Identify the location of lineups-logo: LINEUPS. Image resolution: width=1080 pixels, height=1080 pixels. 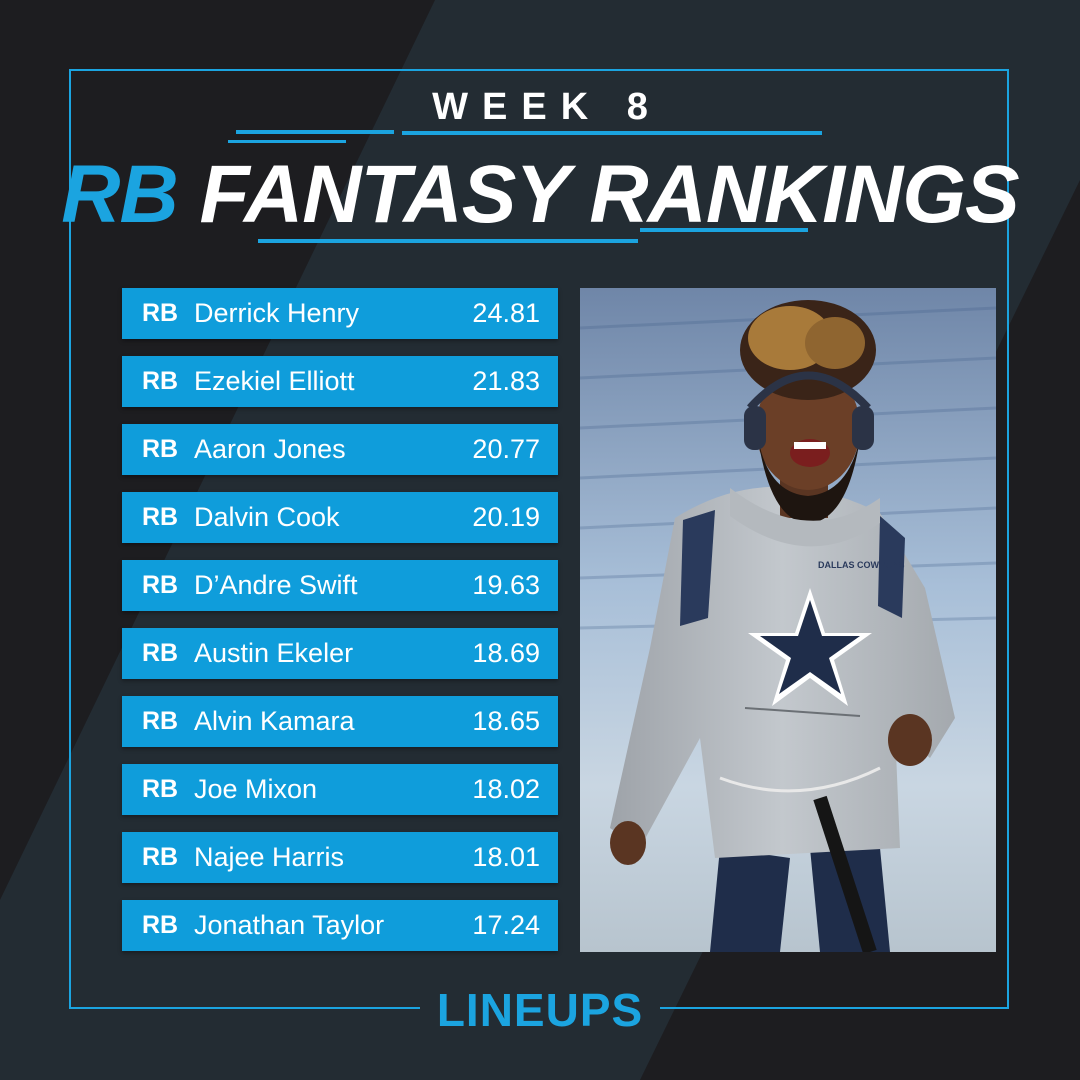
(540, 1010).